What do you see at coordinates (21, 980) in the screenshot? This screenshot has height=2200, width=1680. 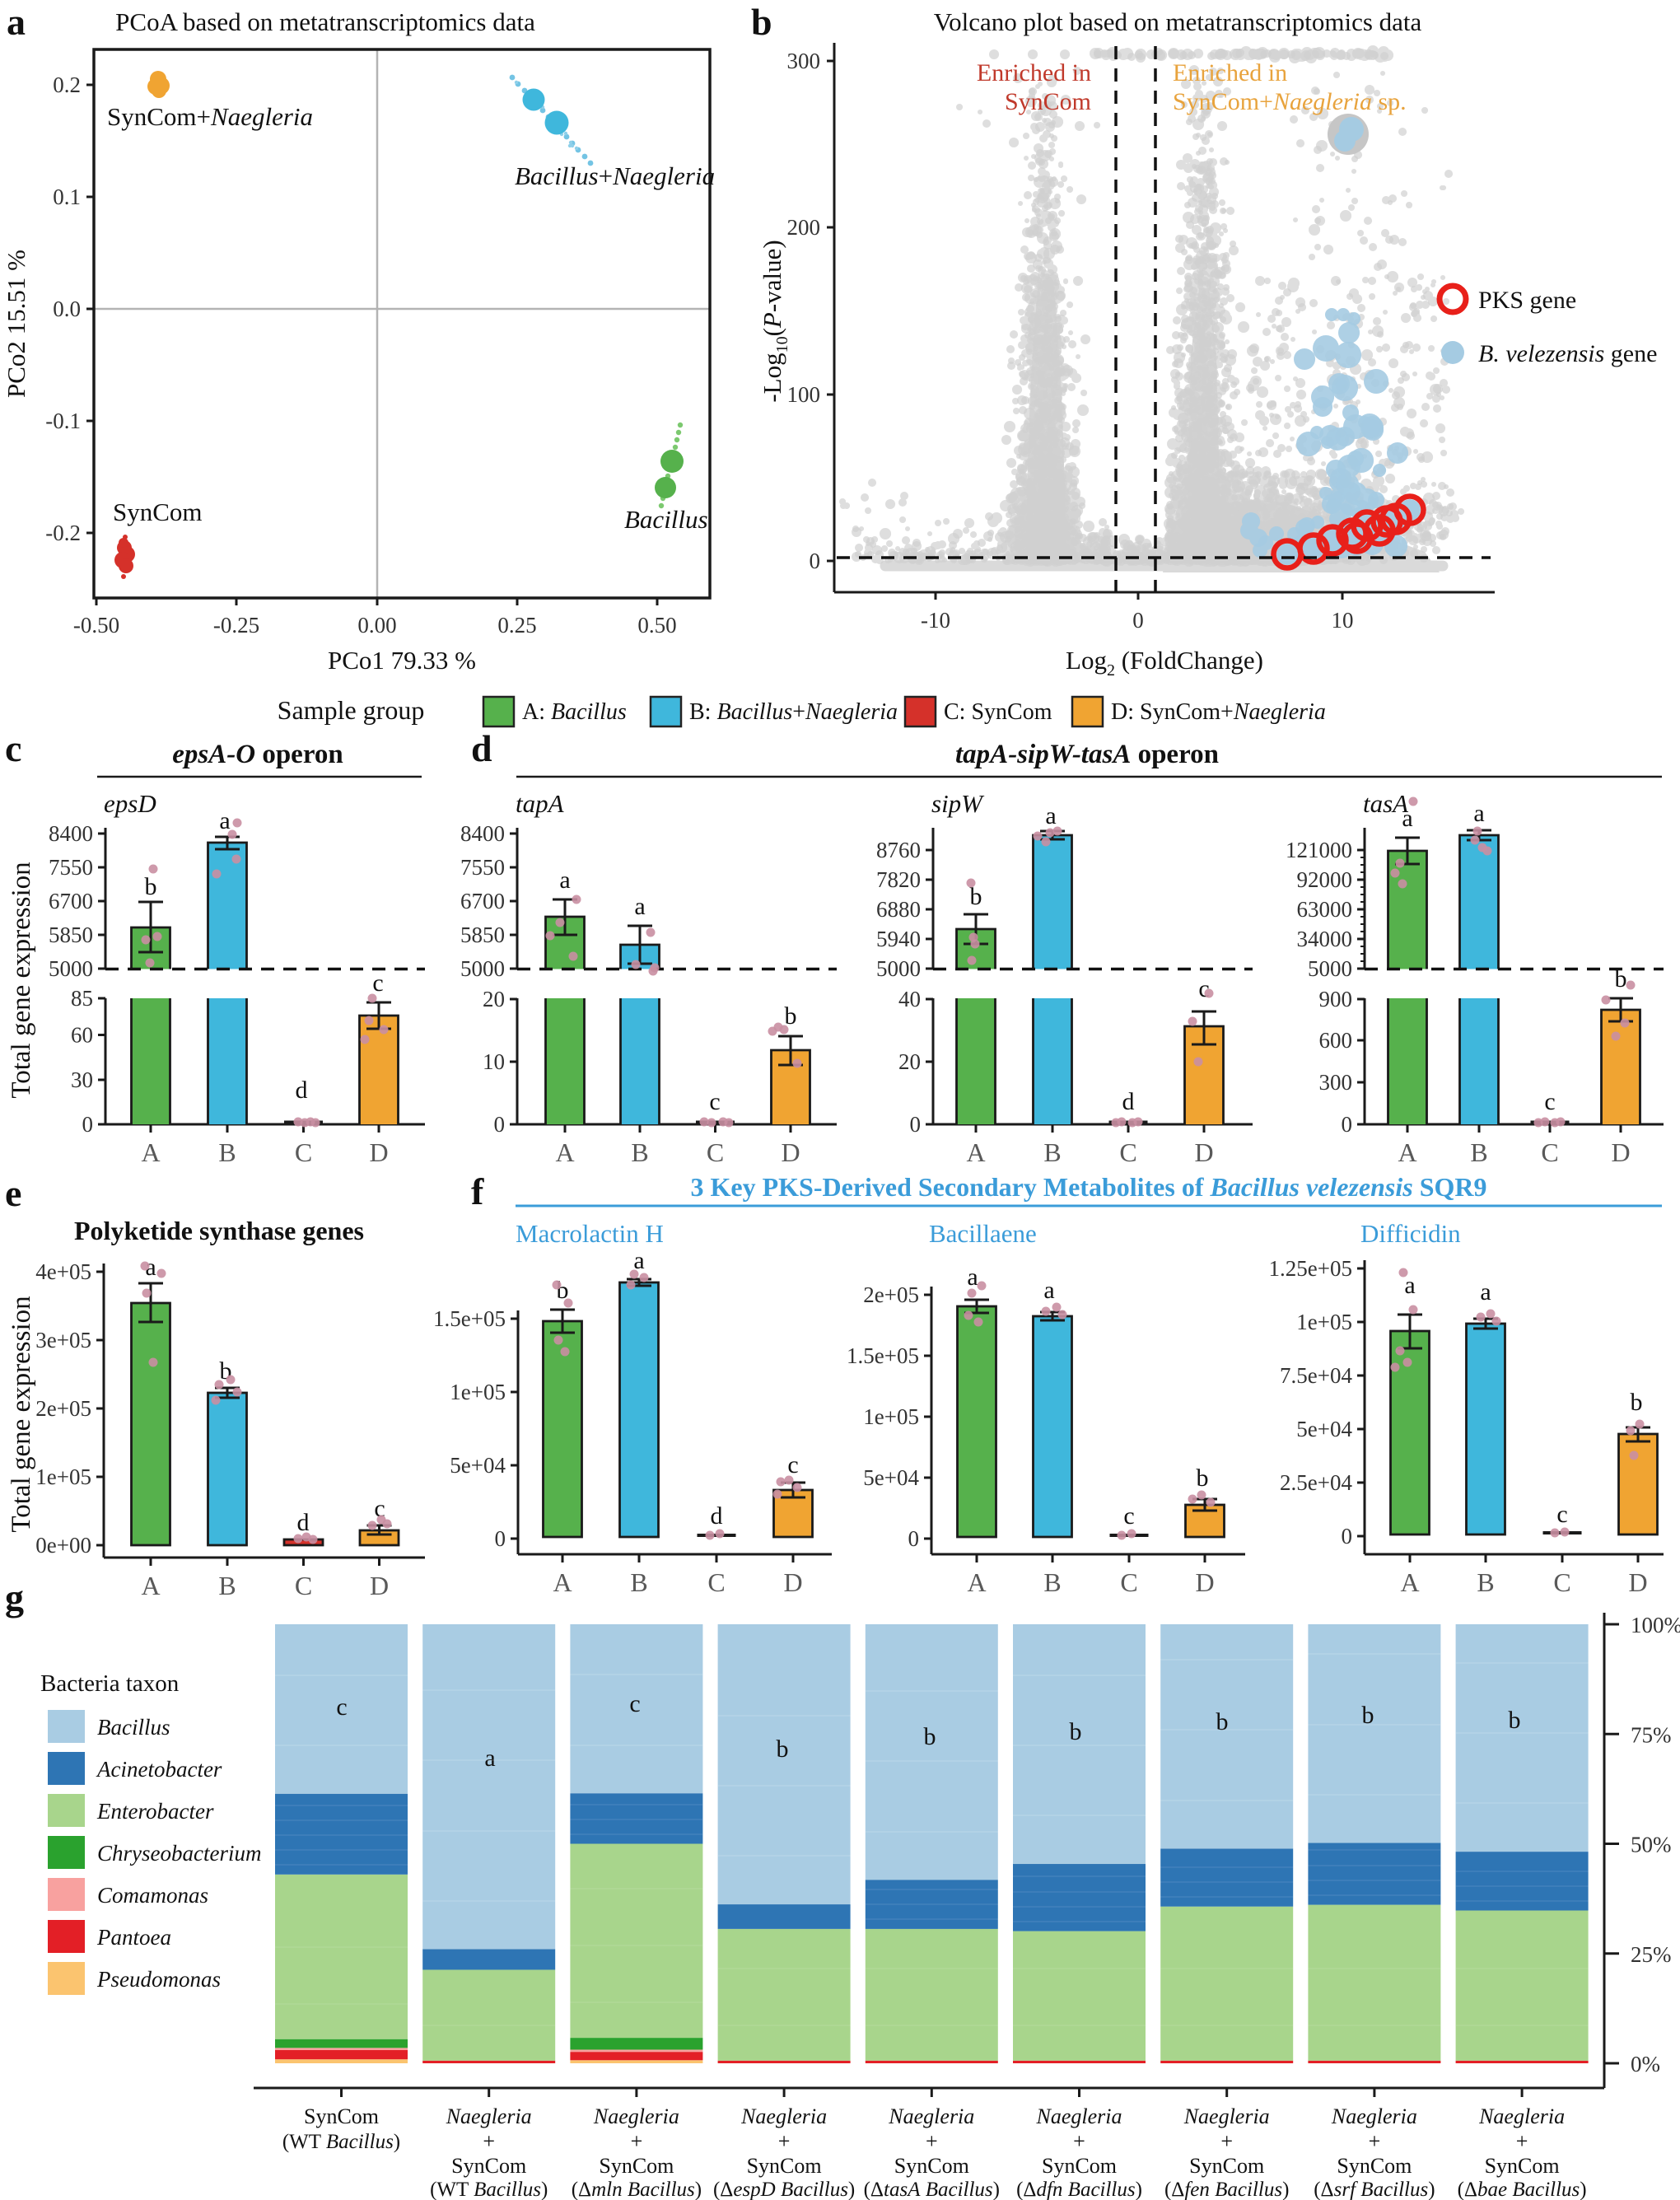 I see `svg-text: Total gene expression` at bounding box center [21, 980].